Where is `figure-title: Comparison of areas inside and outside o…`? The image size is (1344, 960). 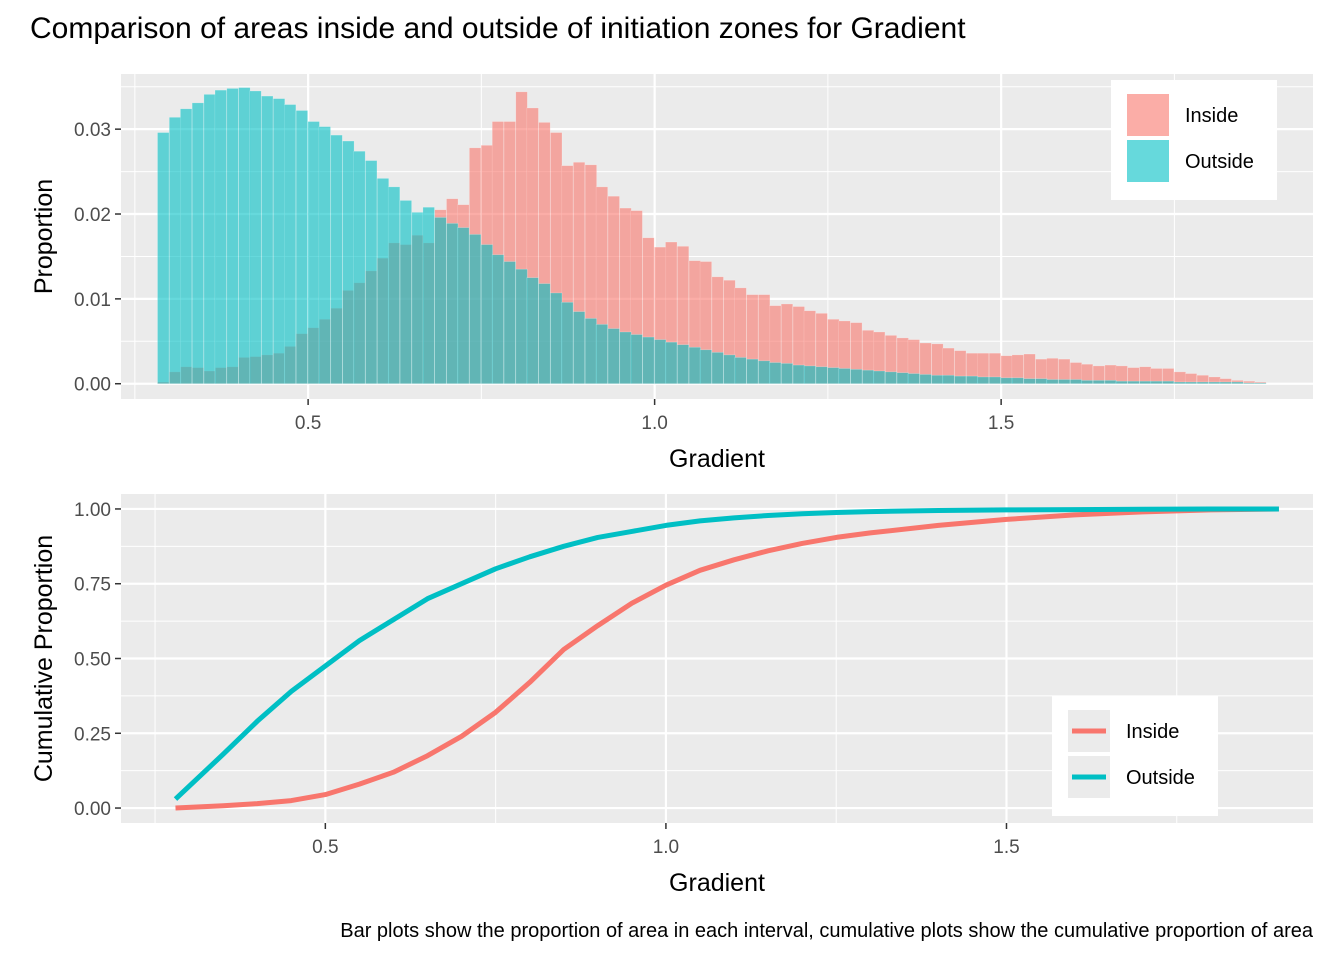 figure-title: Comparison of areas inside and outside o… is located at coordinates (498, 28).